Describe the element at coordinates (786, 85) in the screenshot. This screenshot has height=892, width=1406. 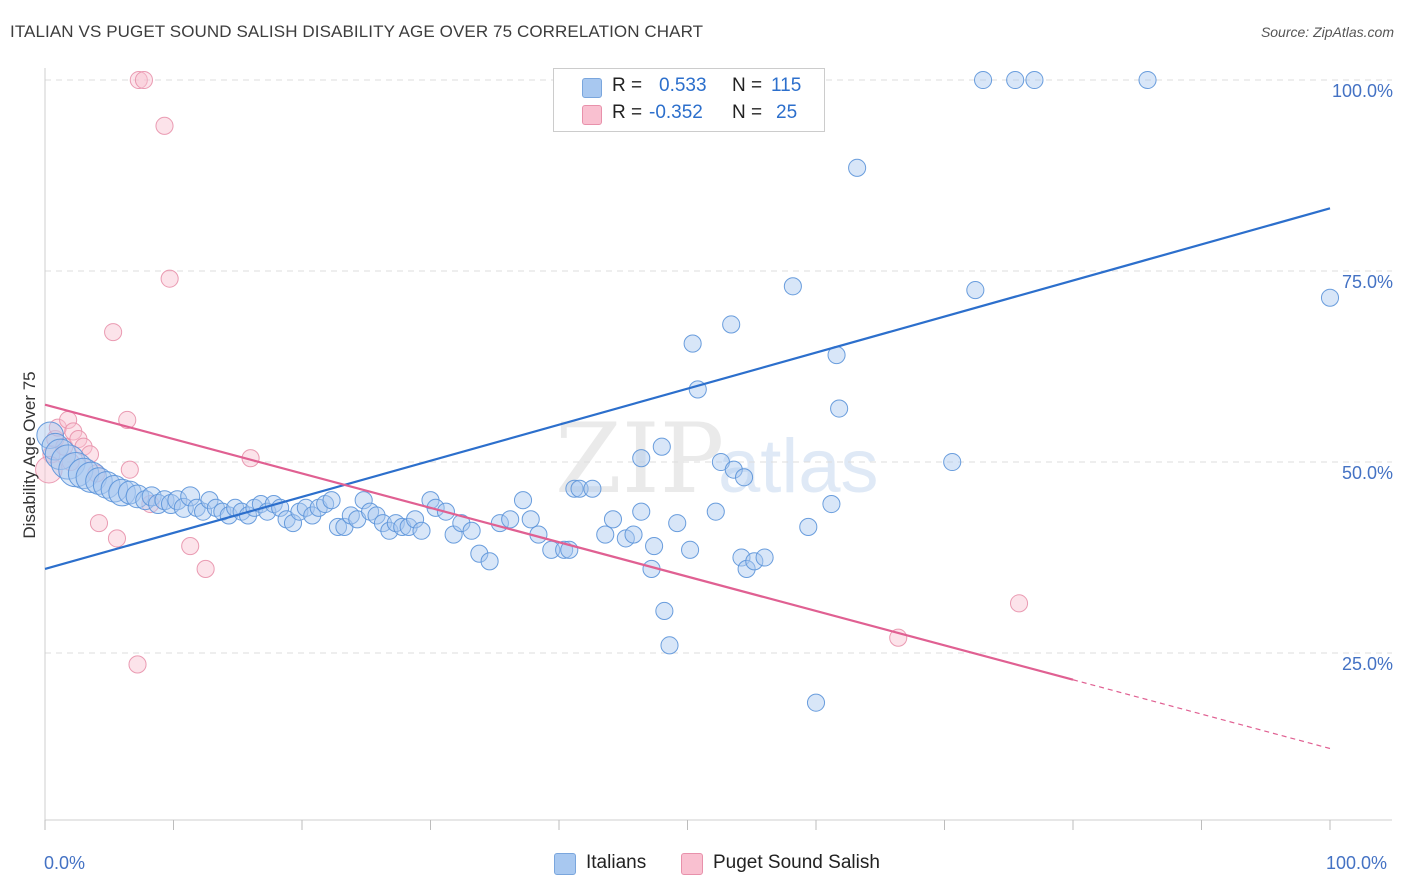
I see `legend-n-value: 115` at that location.